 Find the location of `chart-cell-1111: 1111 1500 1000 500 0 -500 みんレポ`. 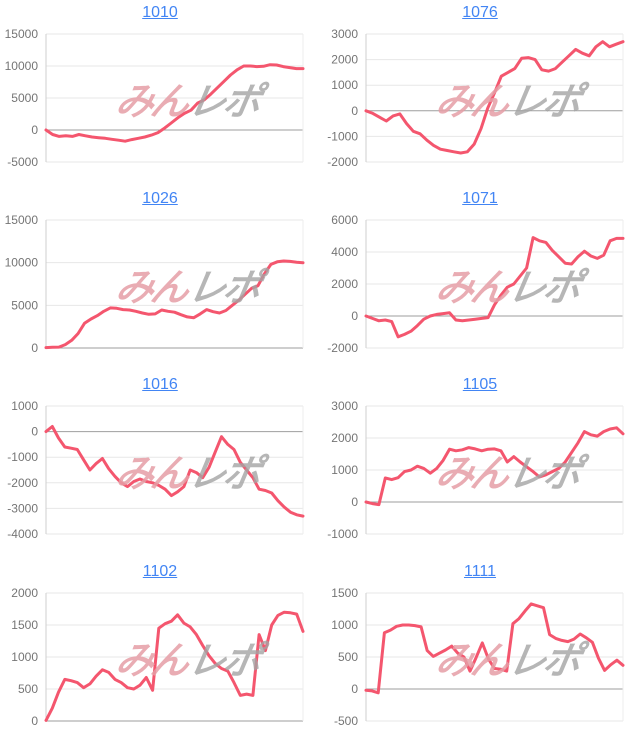

chart-cell-1111: 1111 1500 1000 500 0 -500 みんレポ is located at coordinates (480, 652).